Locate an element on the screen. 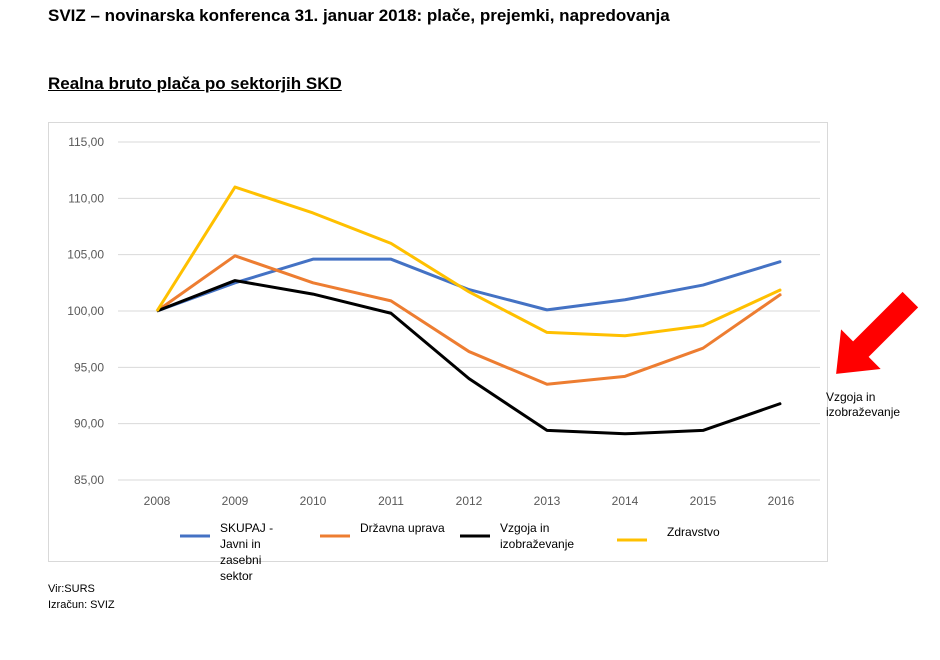 This screenshot has width=940, height=660. legend-label: sektor is located at coordinates (236, 576).